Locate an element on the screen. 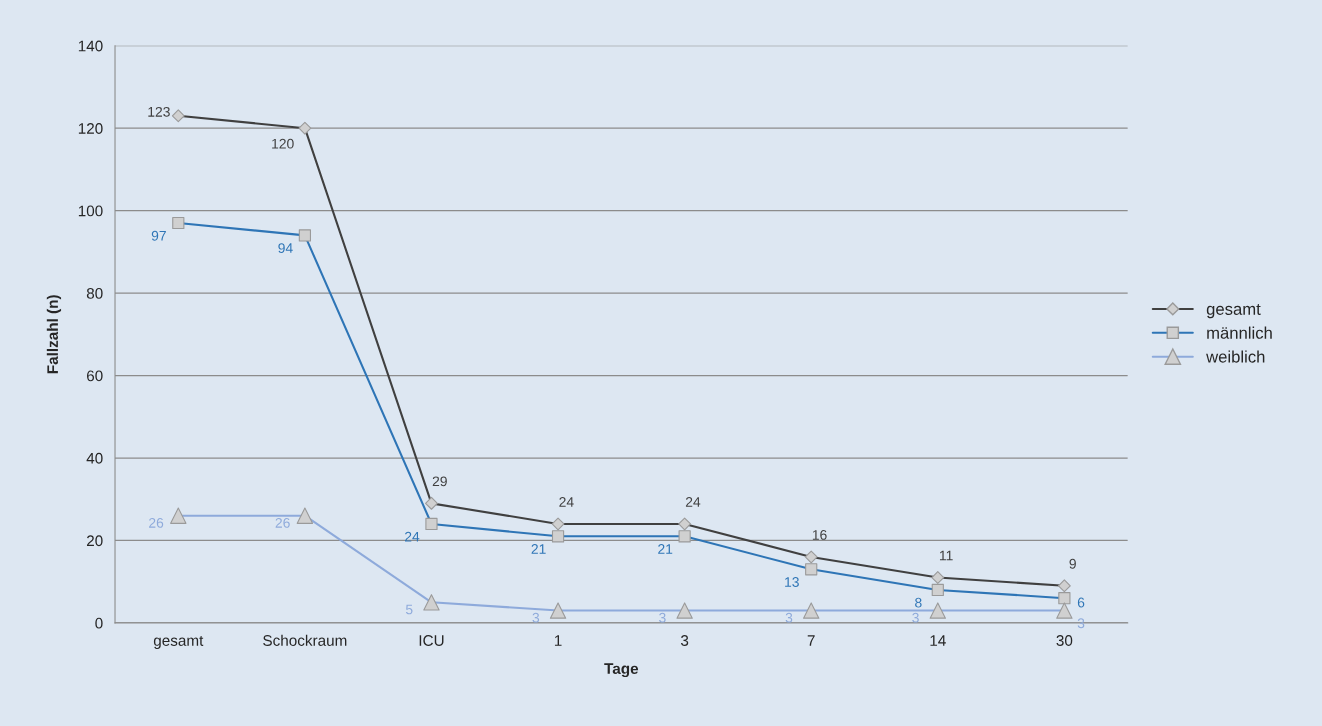 This screenshot has width=1322, height=726. x-tick-label: 30 is located at coordinates (1064, 640).